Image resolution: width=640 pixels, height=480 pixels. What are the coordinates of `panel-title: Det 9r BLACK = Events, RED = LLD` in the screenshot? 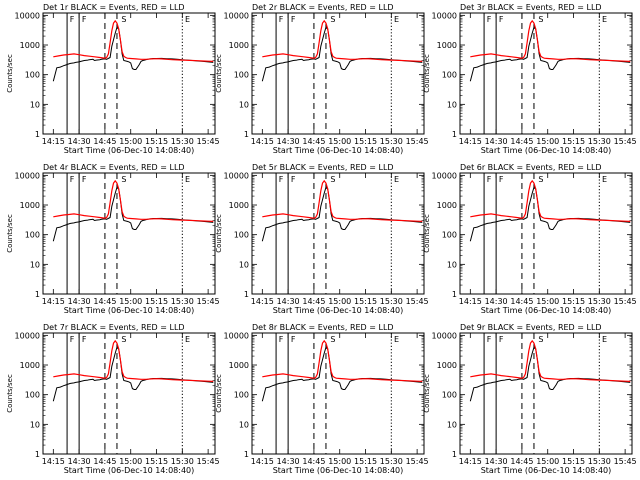 It's located at (531, 327).